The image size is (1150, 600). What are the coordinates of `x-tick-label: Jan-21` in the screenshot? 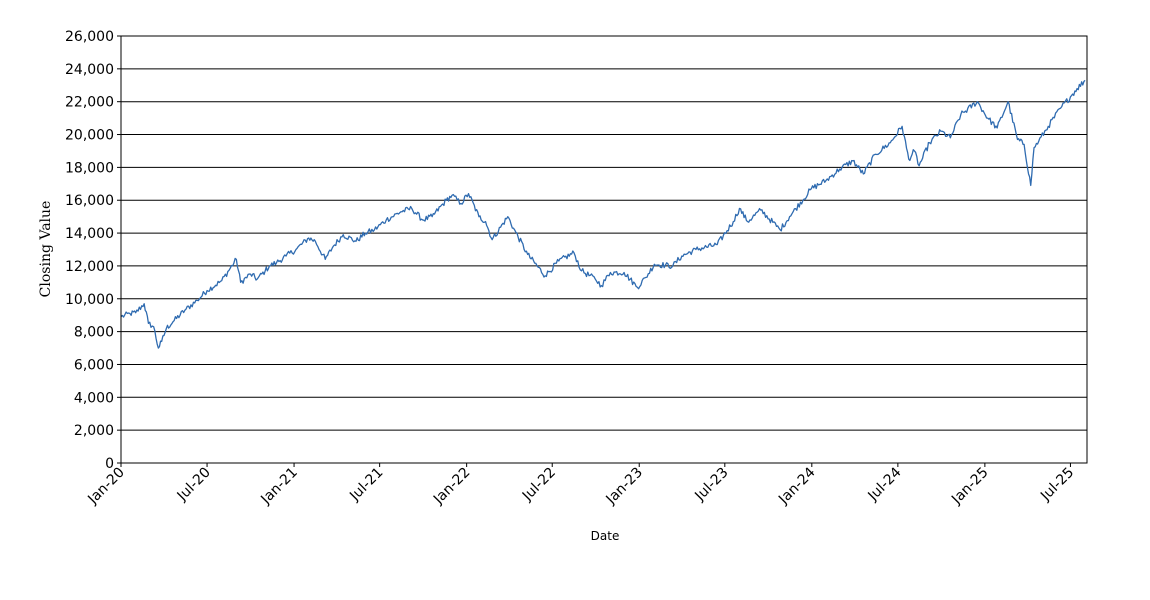 It's located at (278, 486).